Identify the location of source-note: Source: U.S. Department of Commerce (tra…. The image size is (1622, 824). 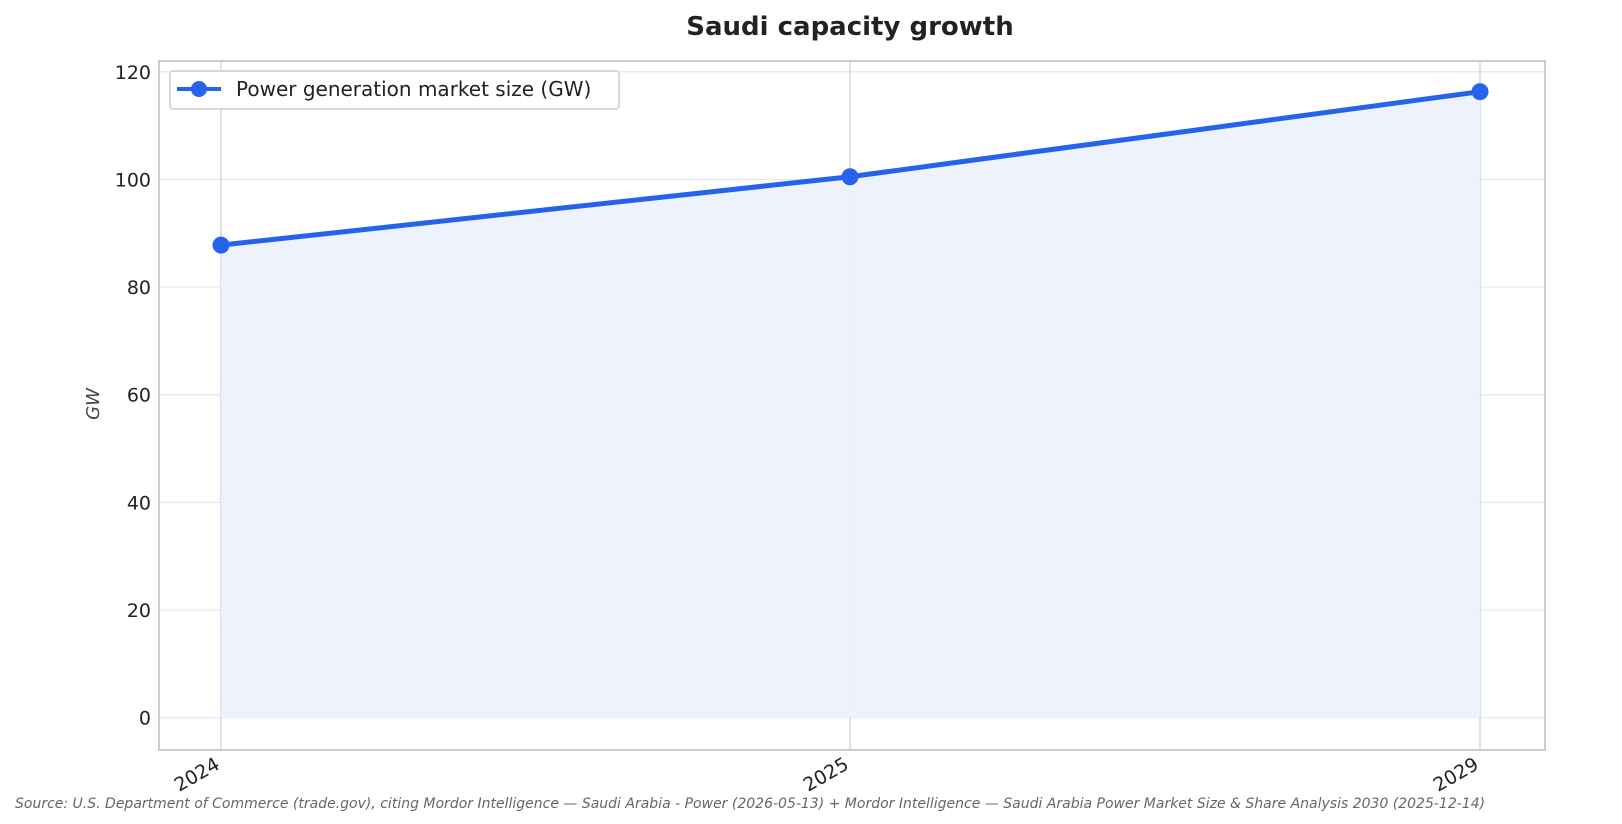
(750, 804).